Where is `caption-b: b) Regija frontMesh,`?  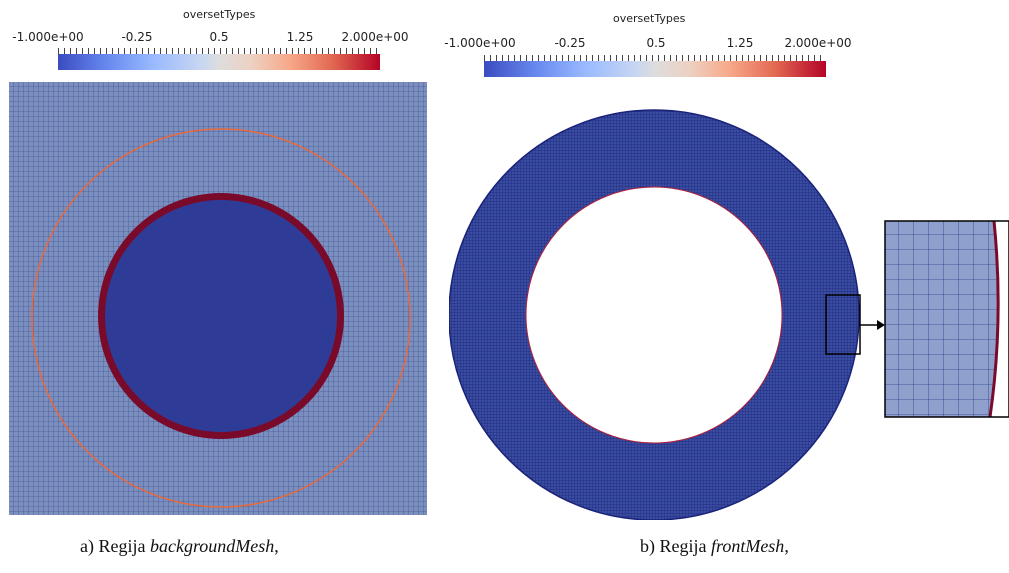
caption-b: b) Regija frontMesh, is located at coordinates (714, 546).